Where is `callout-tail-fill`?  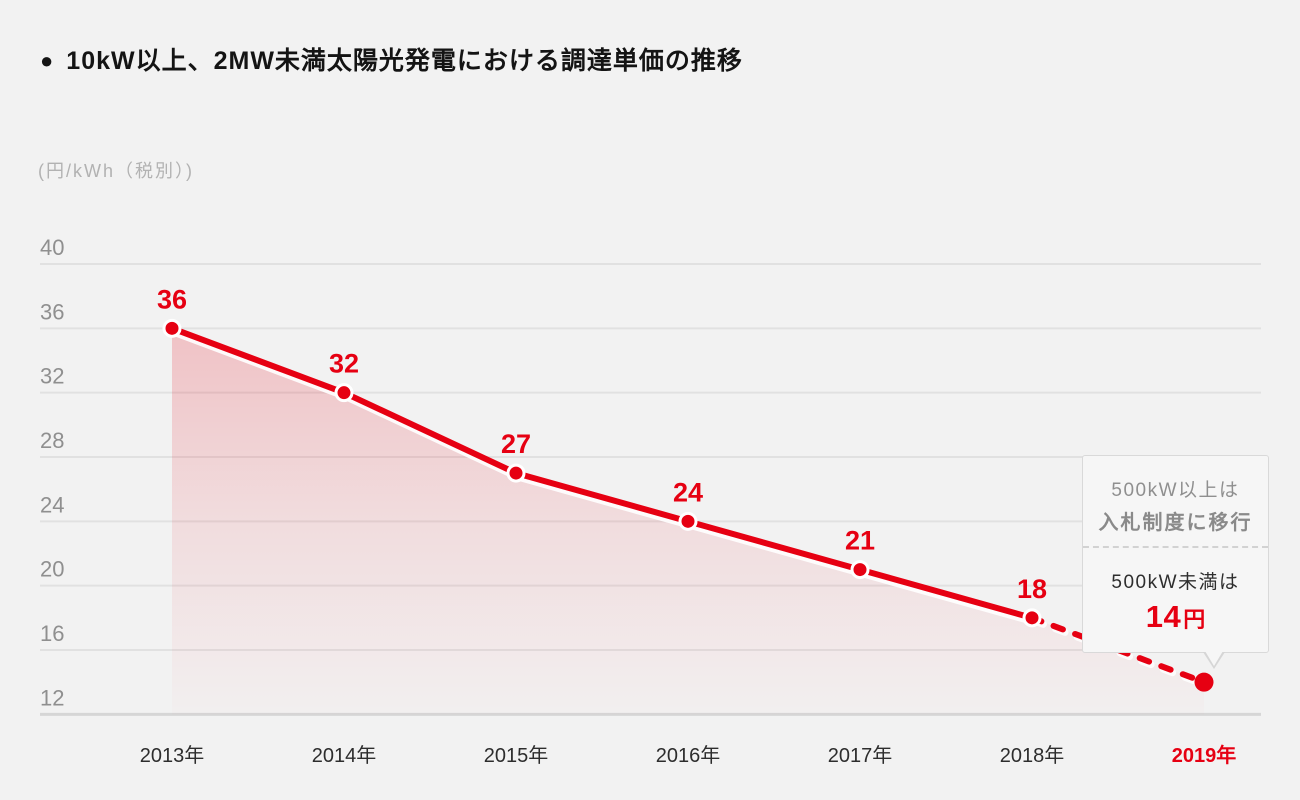
callout-tail-fill is located at coordinates (1214, 658).